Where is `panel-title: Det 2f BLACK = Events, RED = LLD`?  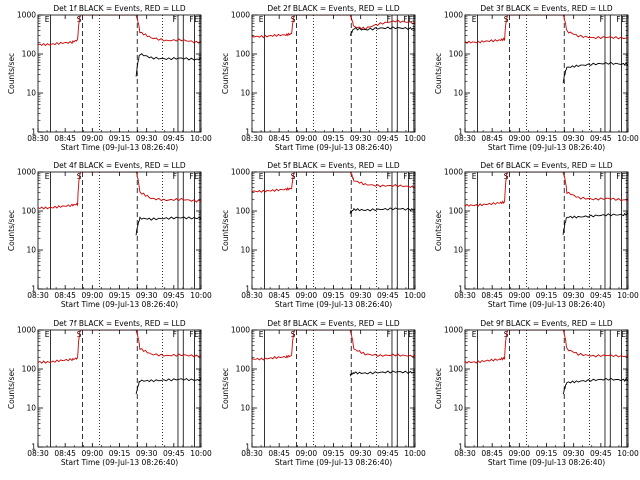
panel-title: Det 2f BLACK = Events, RED = LLD is located at coordinates (333, 8).